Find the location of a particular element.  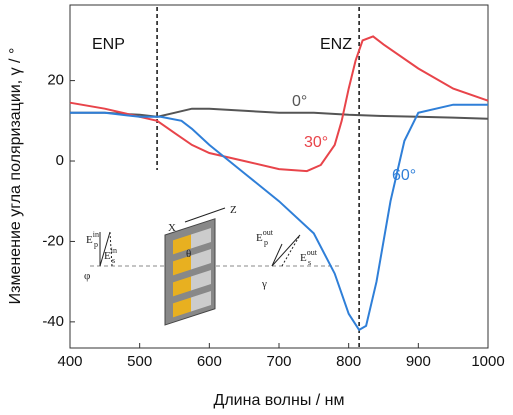

inset-label-main: X is located at coordinates (172, 228).